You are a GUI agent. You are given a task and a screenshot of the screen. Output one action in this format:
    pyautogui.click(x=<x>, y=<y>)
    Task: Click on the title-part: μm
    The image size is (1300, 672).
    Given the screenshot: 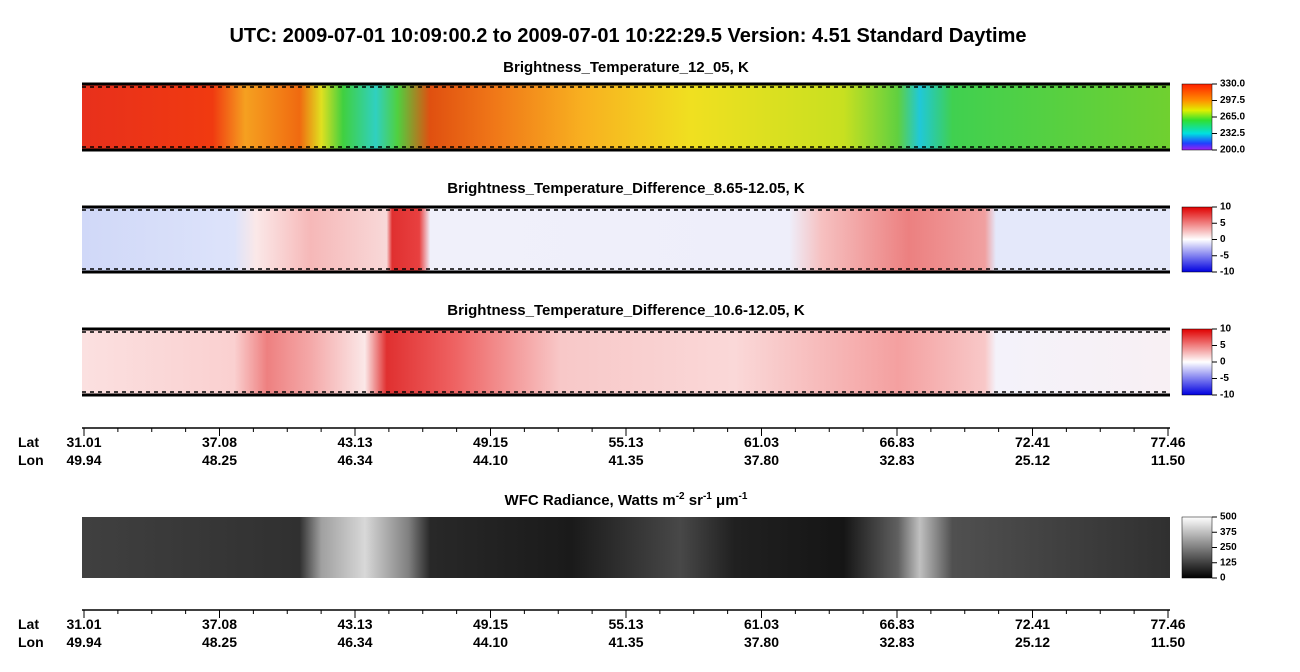 What is the action you would take?
    pyautogui.click(x=725, y=500)
    